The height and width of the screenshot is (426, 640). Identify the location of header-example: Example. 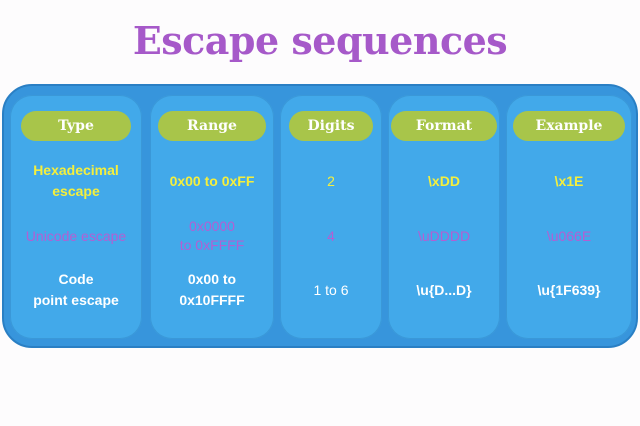
(569, 126).